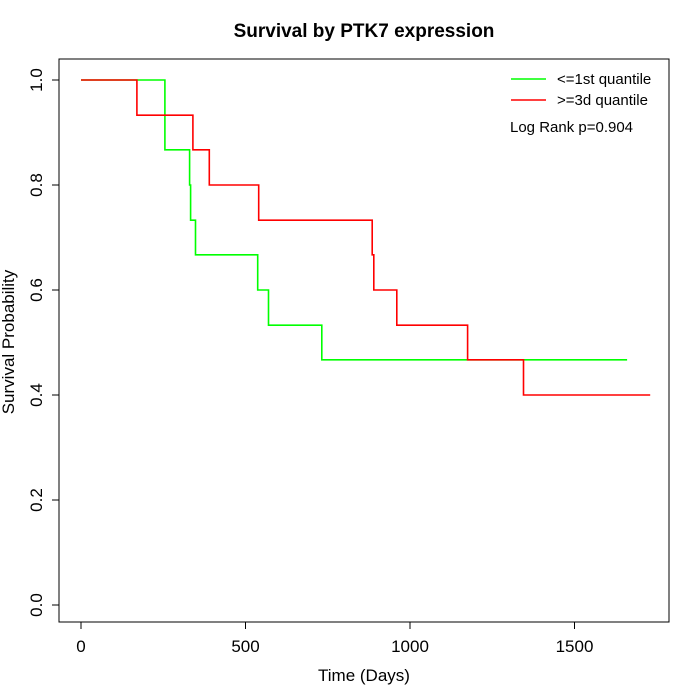 The image size is (700, 700). What do you see at coordinates (575, 646) in the screenshot?
I see `x-tick-label: 1500` at bounding box center [575, 646].